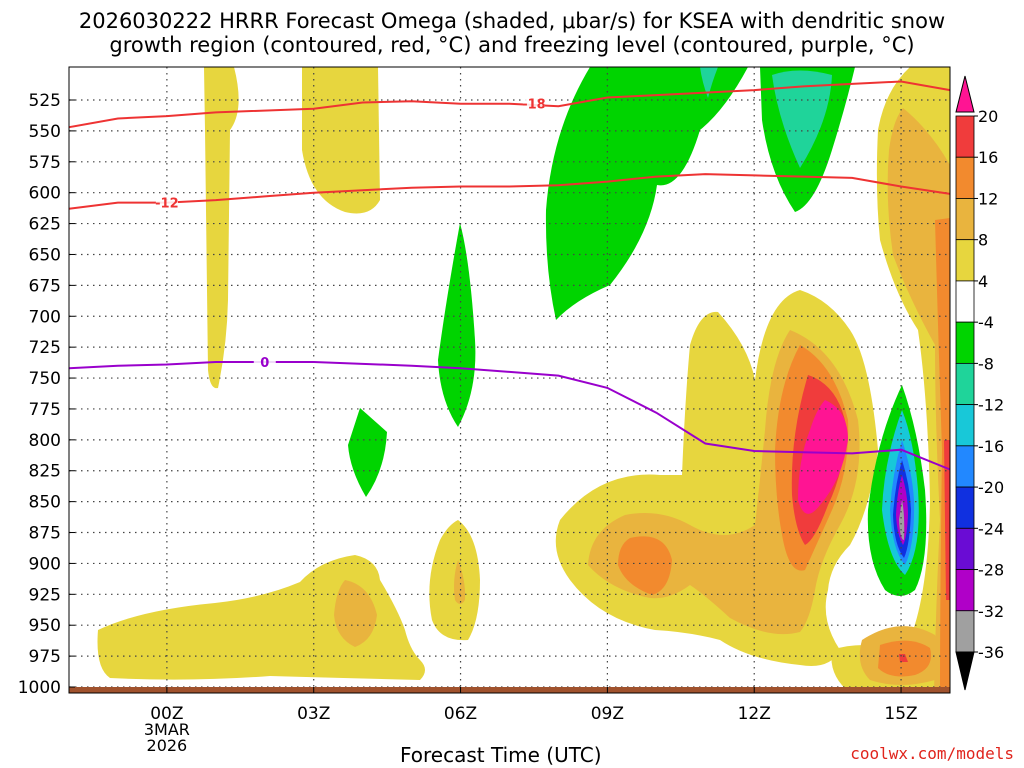 This screenshot has height=768, width=1024. What do you see at coordinates (460, 714) in the screenshot?
I see `x-tick-label: 06Z` at bounding box center [460, 714].